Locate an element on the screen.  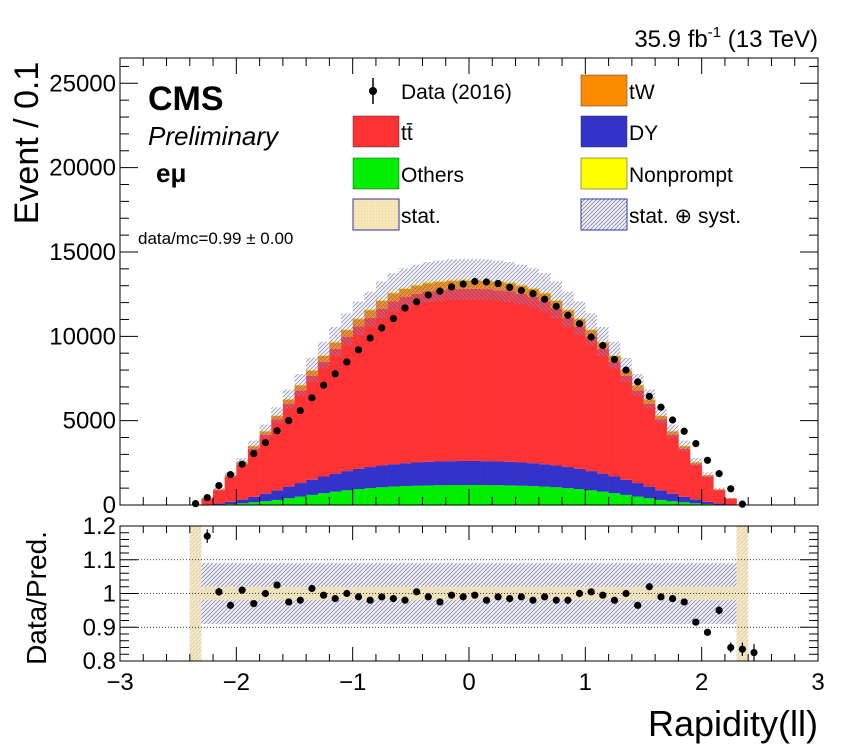
legend-nonprompt-swatch is located at coordinates (604, 173).